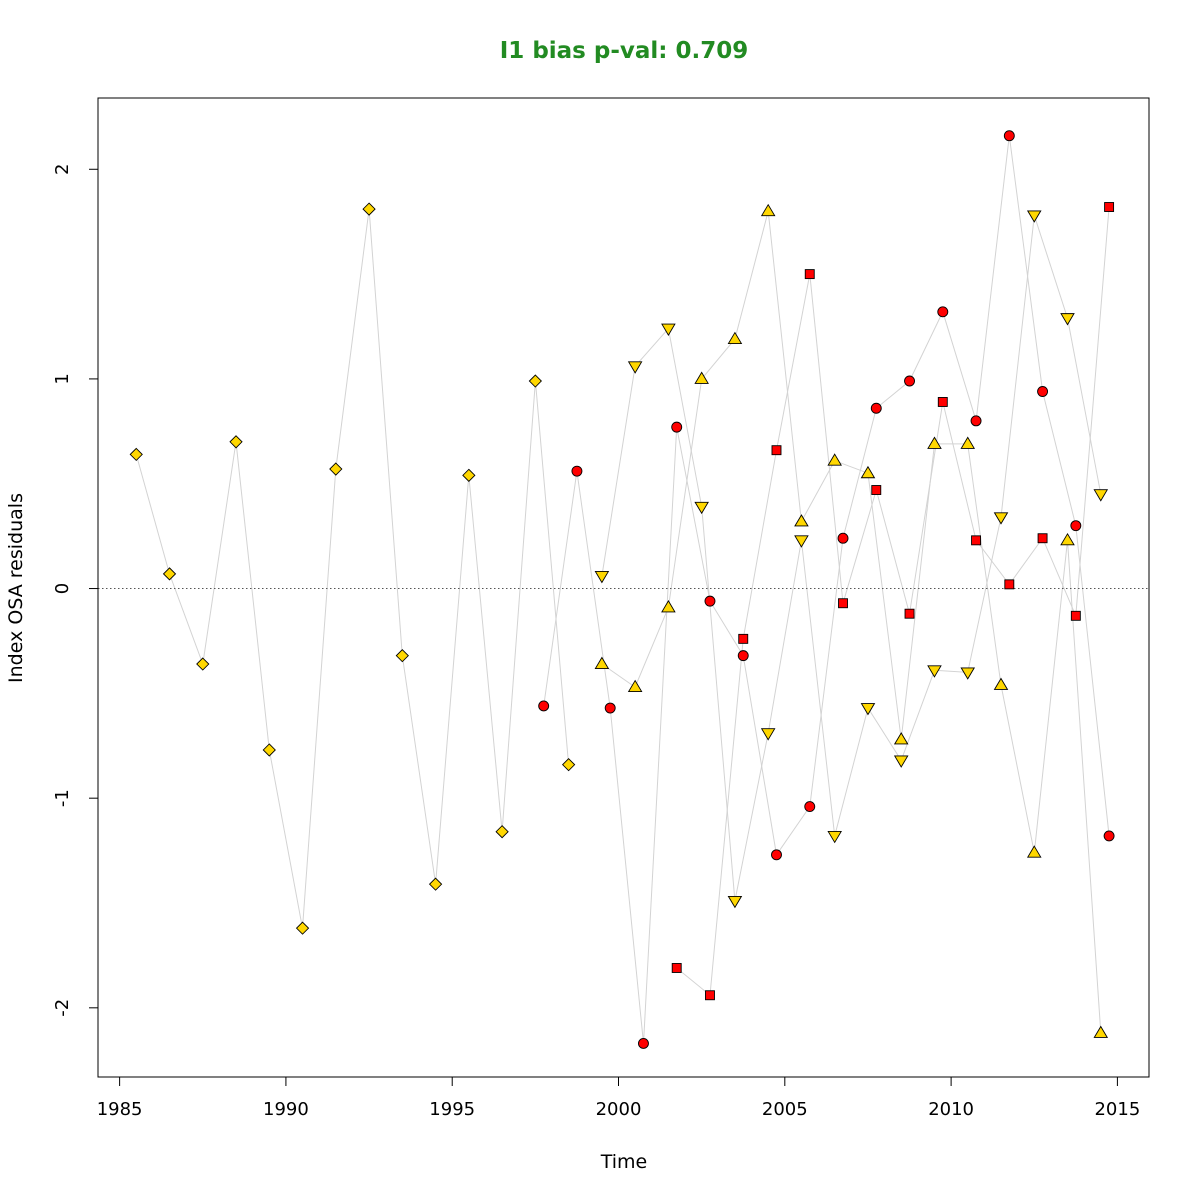  Describe the element at coordinates (619, 1109) in the screenshot. I see `x-tick-label-2000: 2000` at that location.